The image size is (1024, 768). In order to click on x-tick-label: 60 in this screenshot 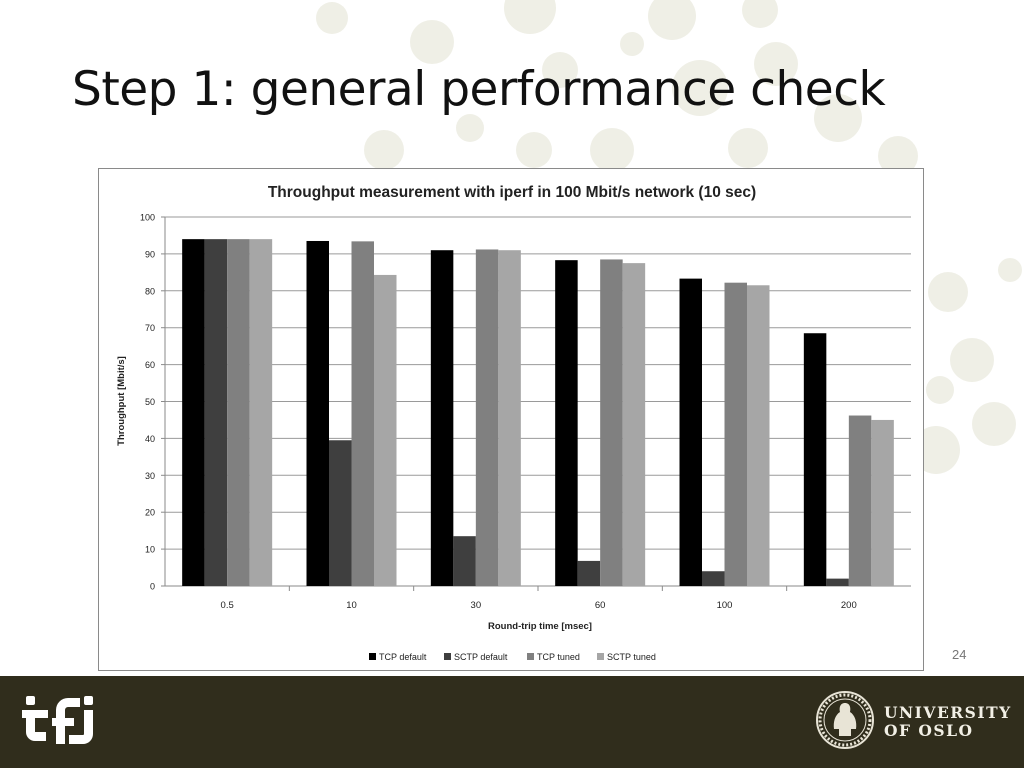, I will do `click(600, 605)`.